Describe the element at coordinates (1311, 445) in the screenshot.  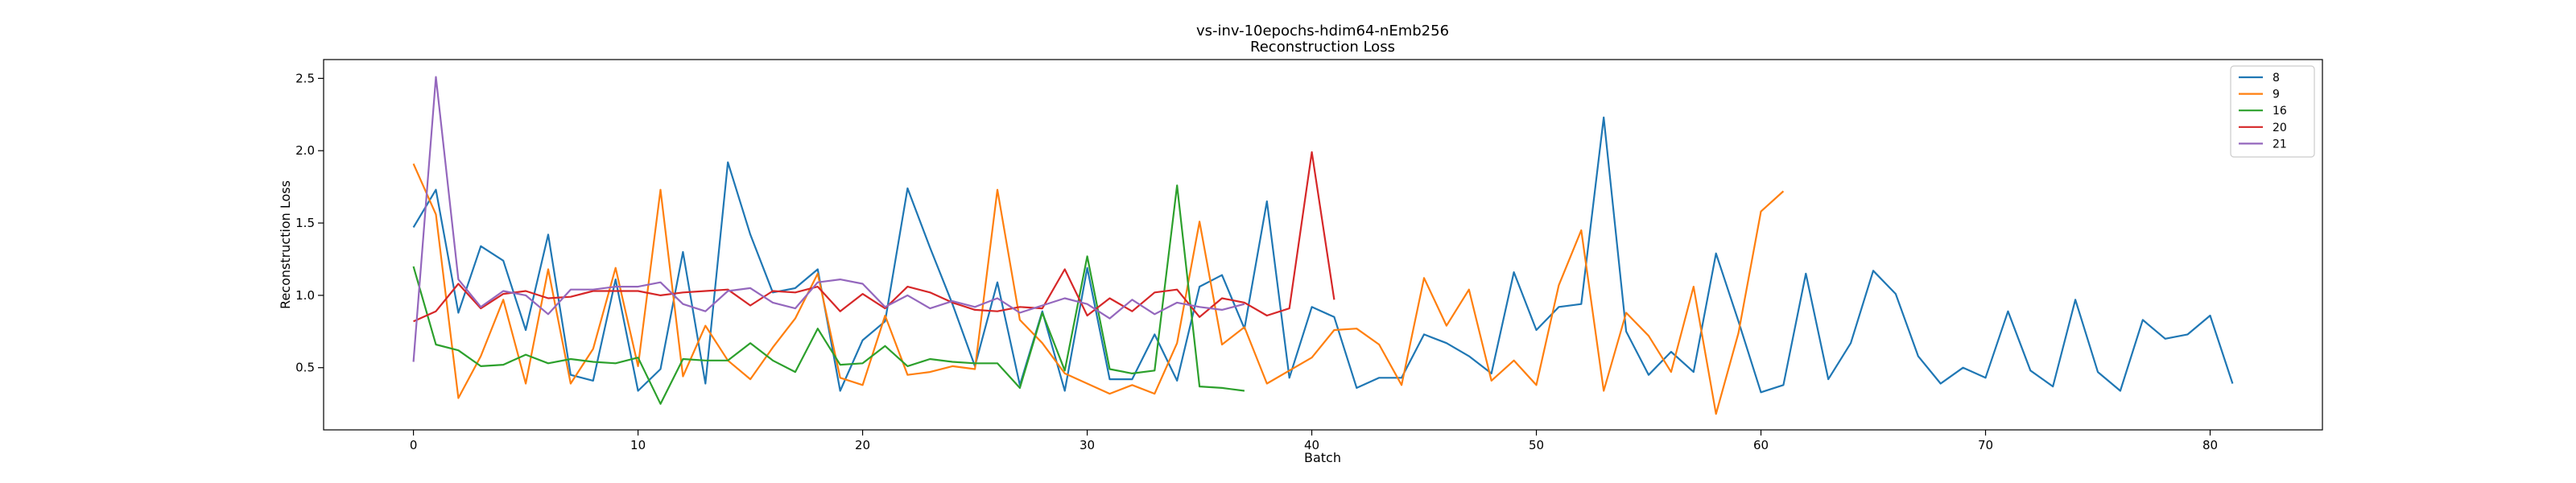
I see `x-tick-label: 40` at that location.